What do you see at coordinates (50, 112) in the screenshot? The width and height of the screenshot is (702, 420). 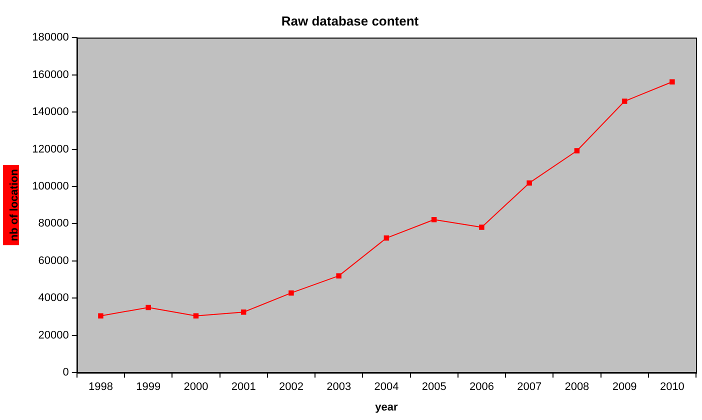 I see `y-tick-label: 140000` at bounding box center [50, 112].